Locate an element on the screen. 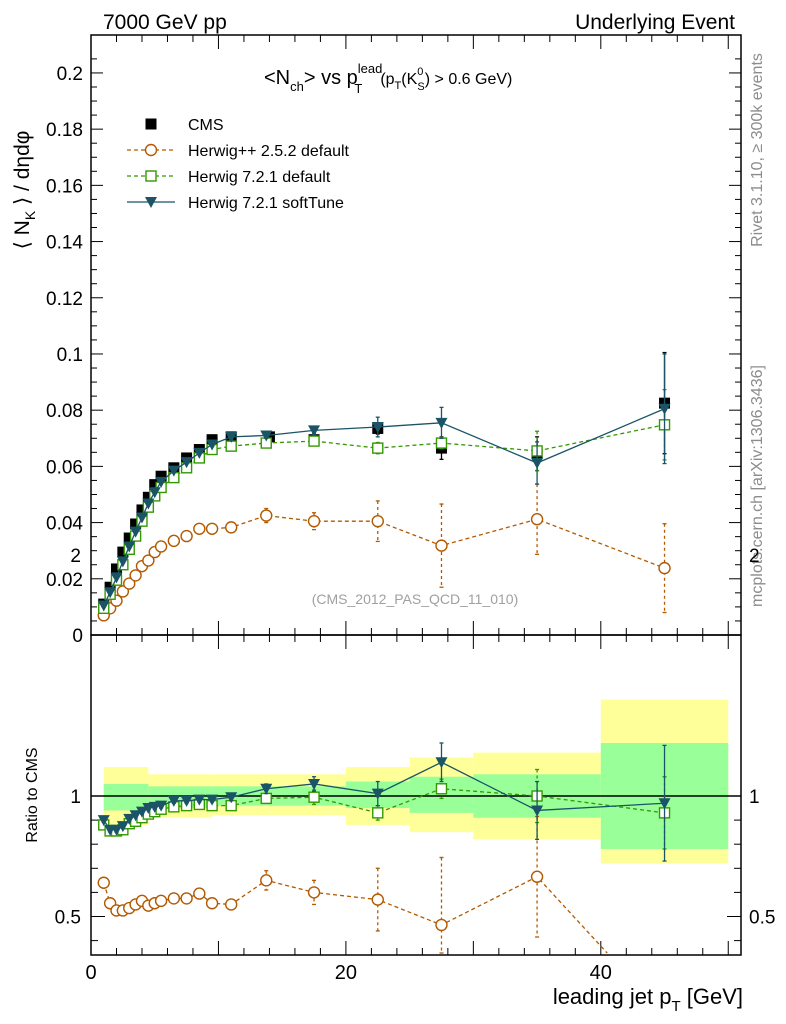 Image resolution: width=786 pixels, height=1024 pixels. ratio-y-tick-label: 2 is located at coordinates (75, 556).